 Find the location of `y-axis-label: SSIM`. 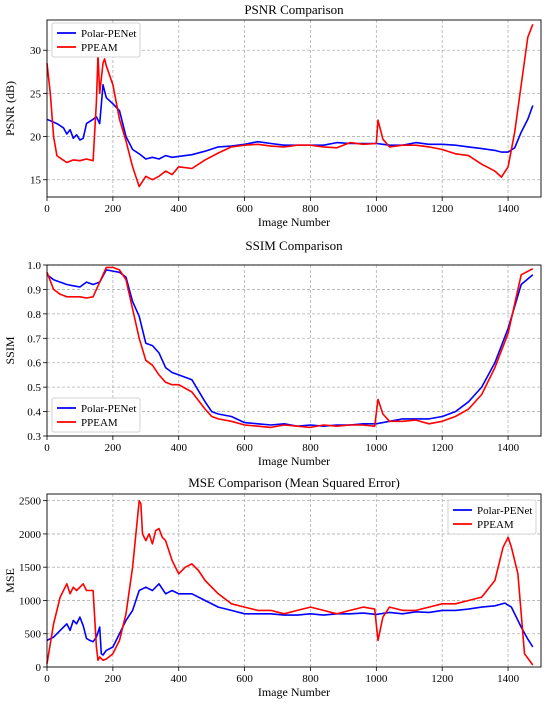

y-axis-label: SSIM is located at coordinates (10, 350).